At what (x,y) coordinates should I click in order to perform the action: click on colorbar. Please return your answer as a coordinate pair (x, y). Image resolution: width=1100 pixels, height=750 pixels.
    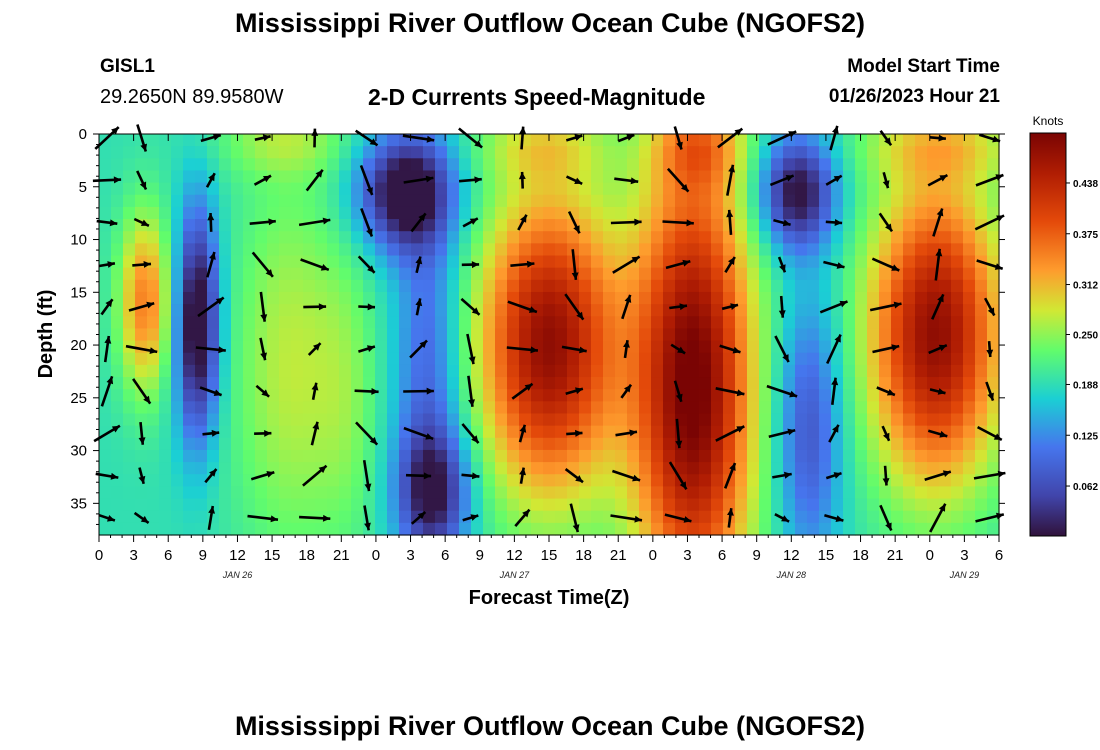
    Looking at the image, I should click on (1048, 334).